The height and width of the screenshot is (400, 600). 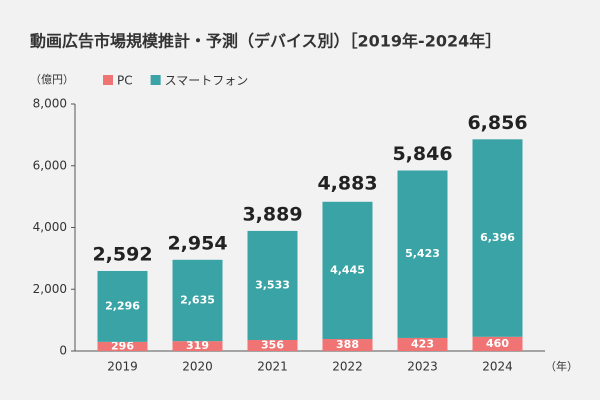 I want to click on data-label: 296, so click(x=122, y=345).